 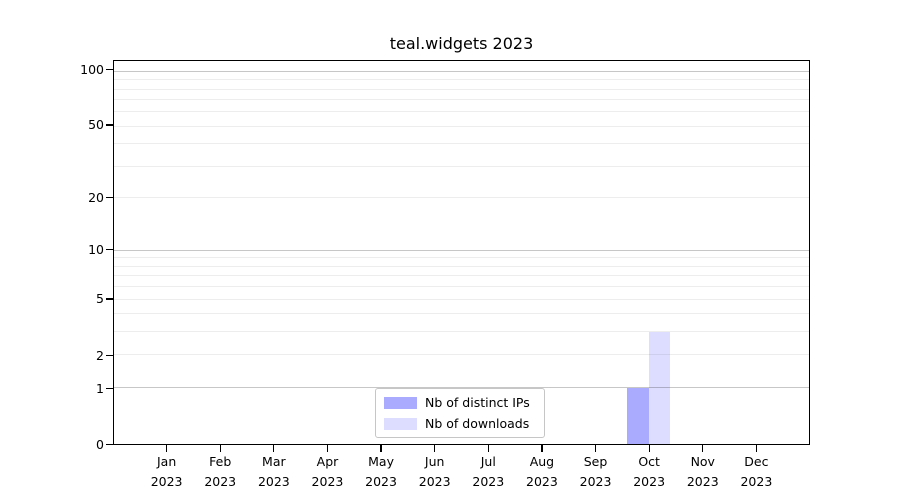 I want to click on ytick-label-2: 2, so click(x=100, y=355).